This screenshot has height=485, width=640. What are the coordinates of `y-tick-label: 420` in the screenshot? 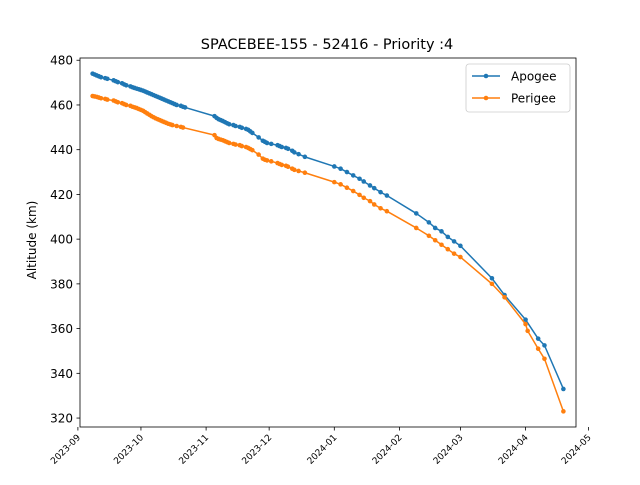 It's located at (61, 195).